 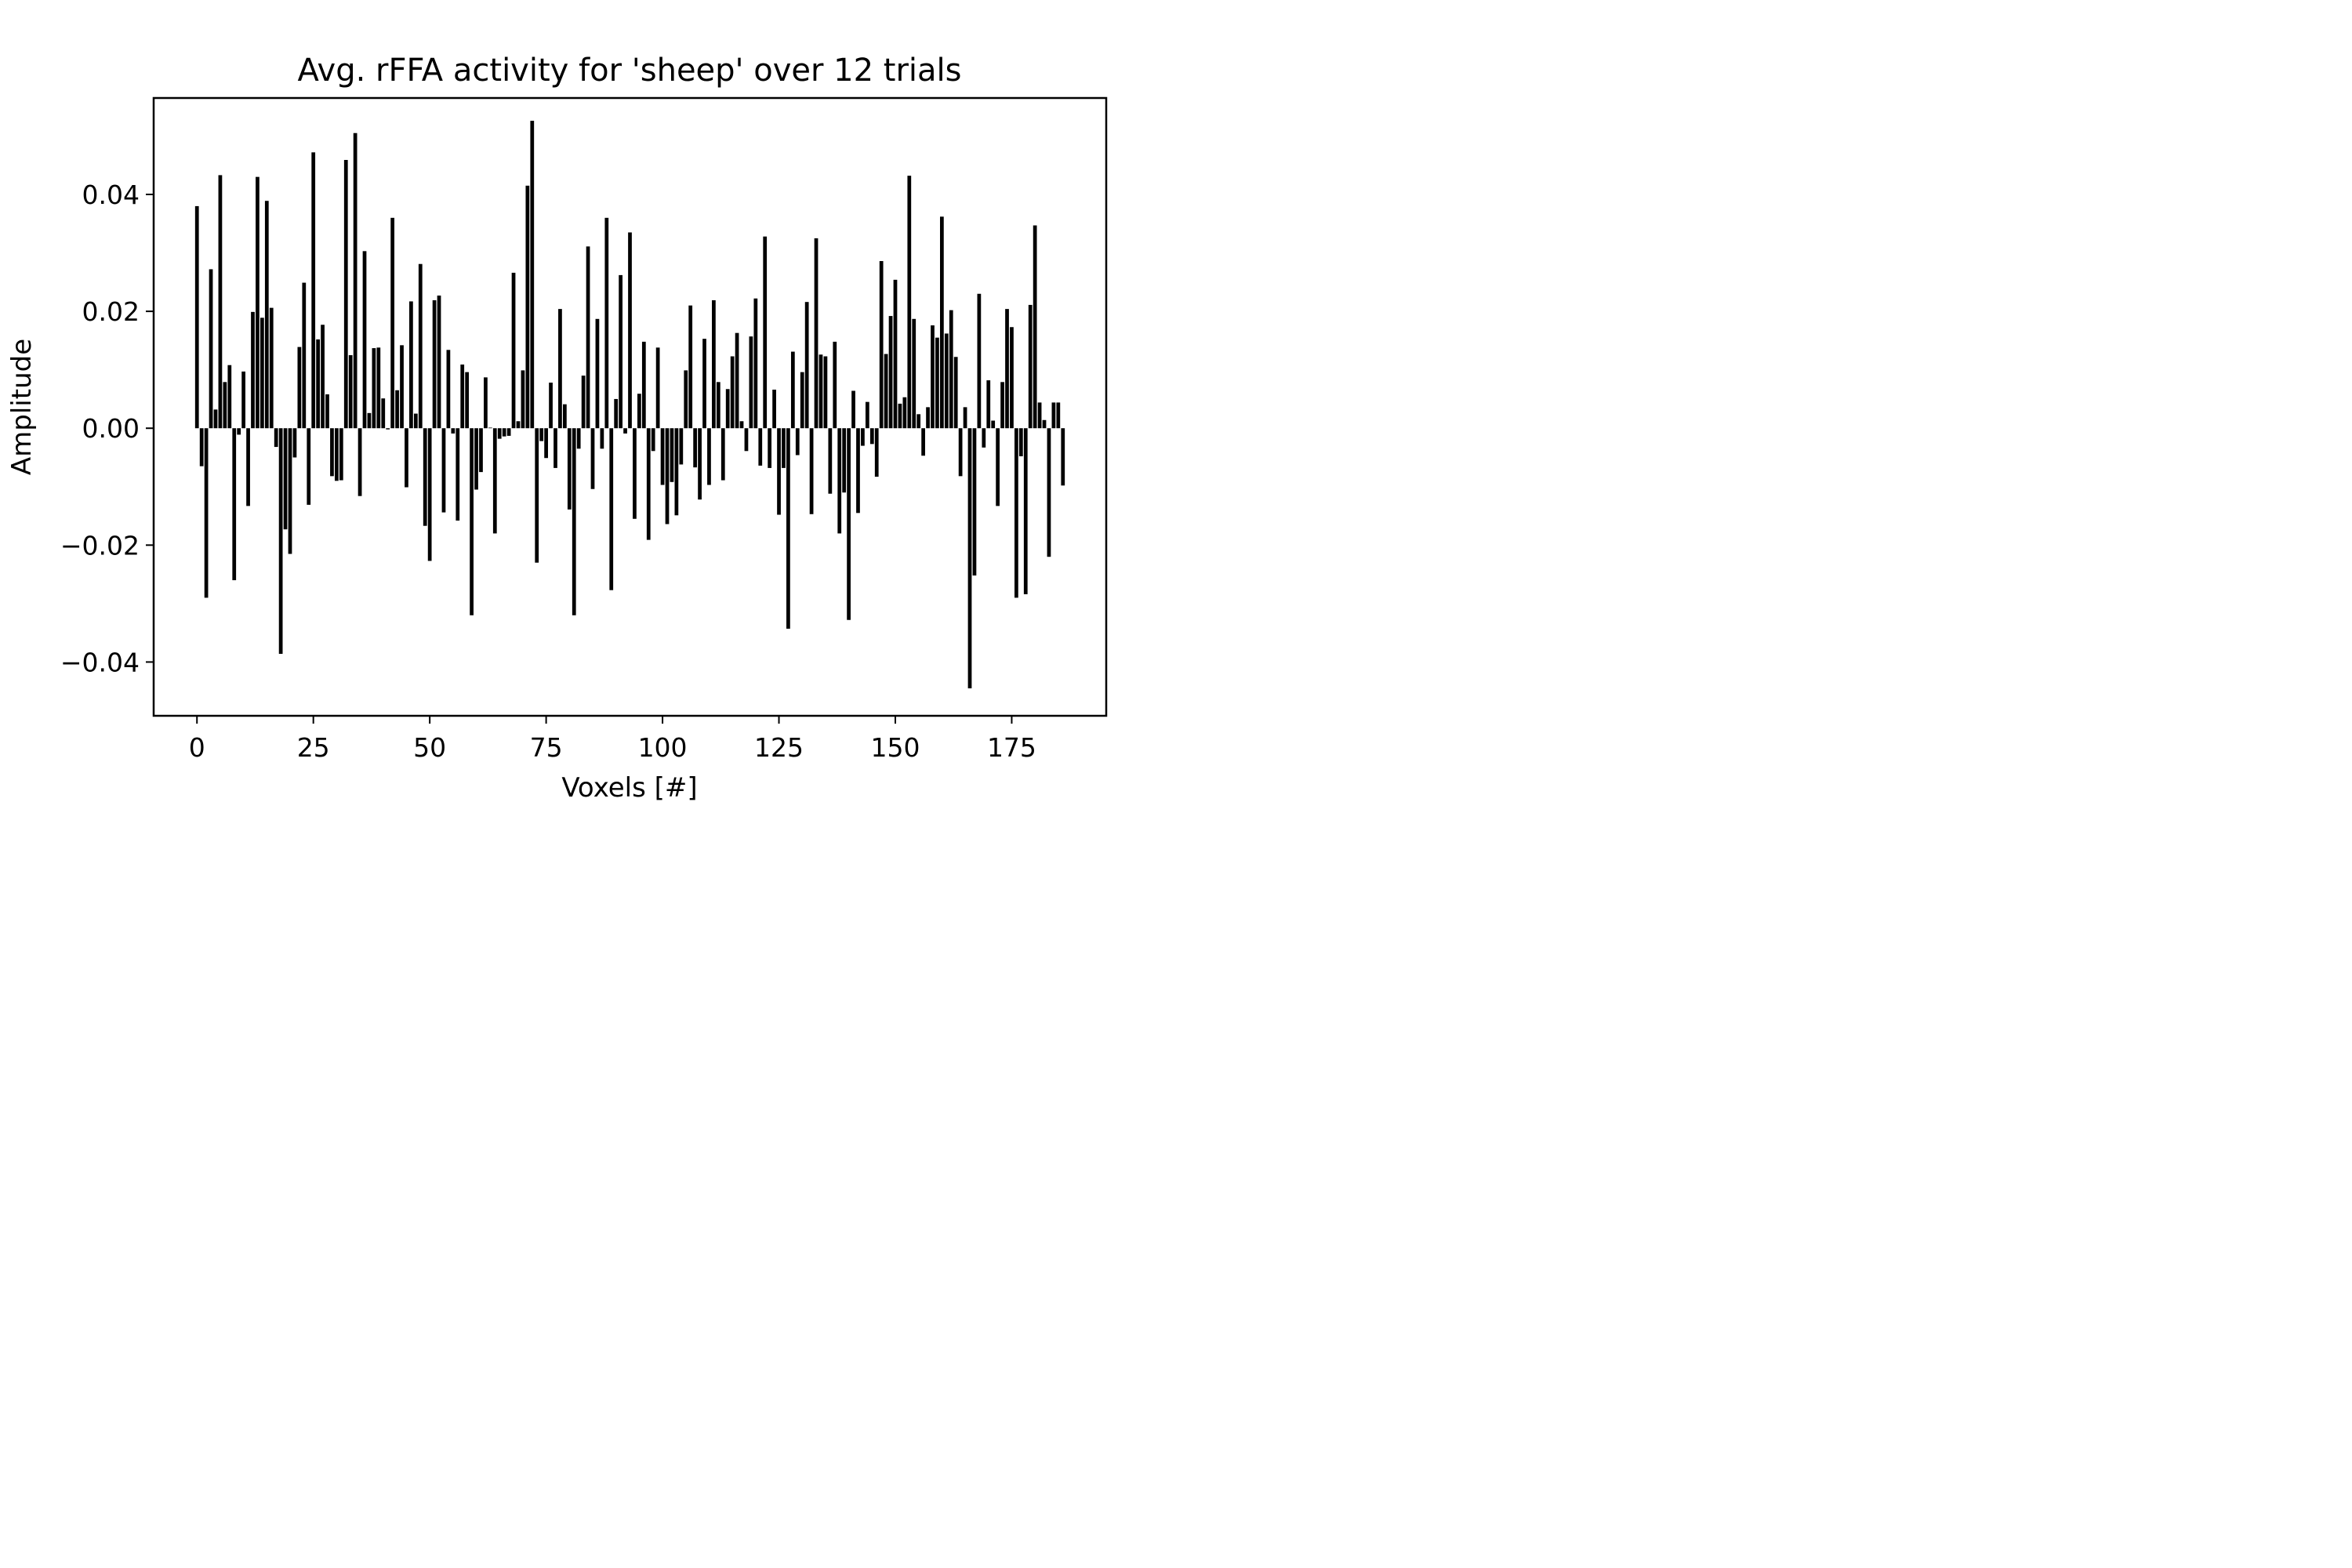 I want to click on y-axis-label: Amplitude, so click(x=22, y=407).